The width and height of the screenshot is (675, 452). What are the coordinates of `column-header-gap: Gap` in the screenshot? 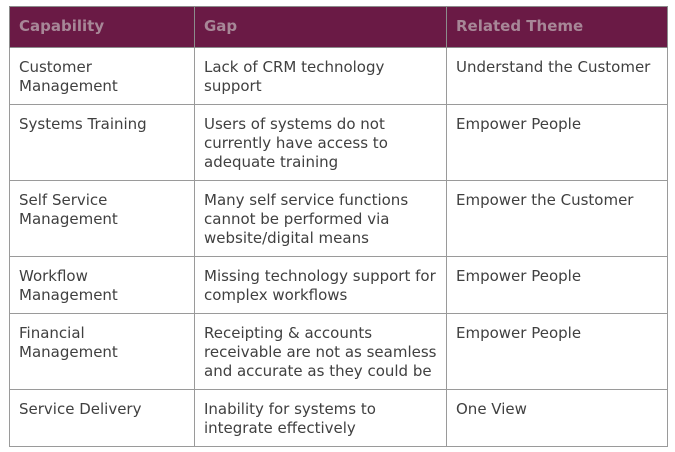 It's located at (320, 27).